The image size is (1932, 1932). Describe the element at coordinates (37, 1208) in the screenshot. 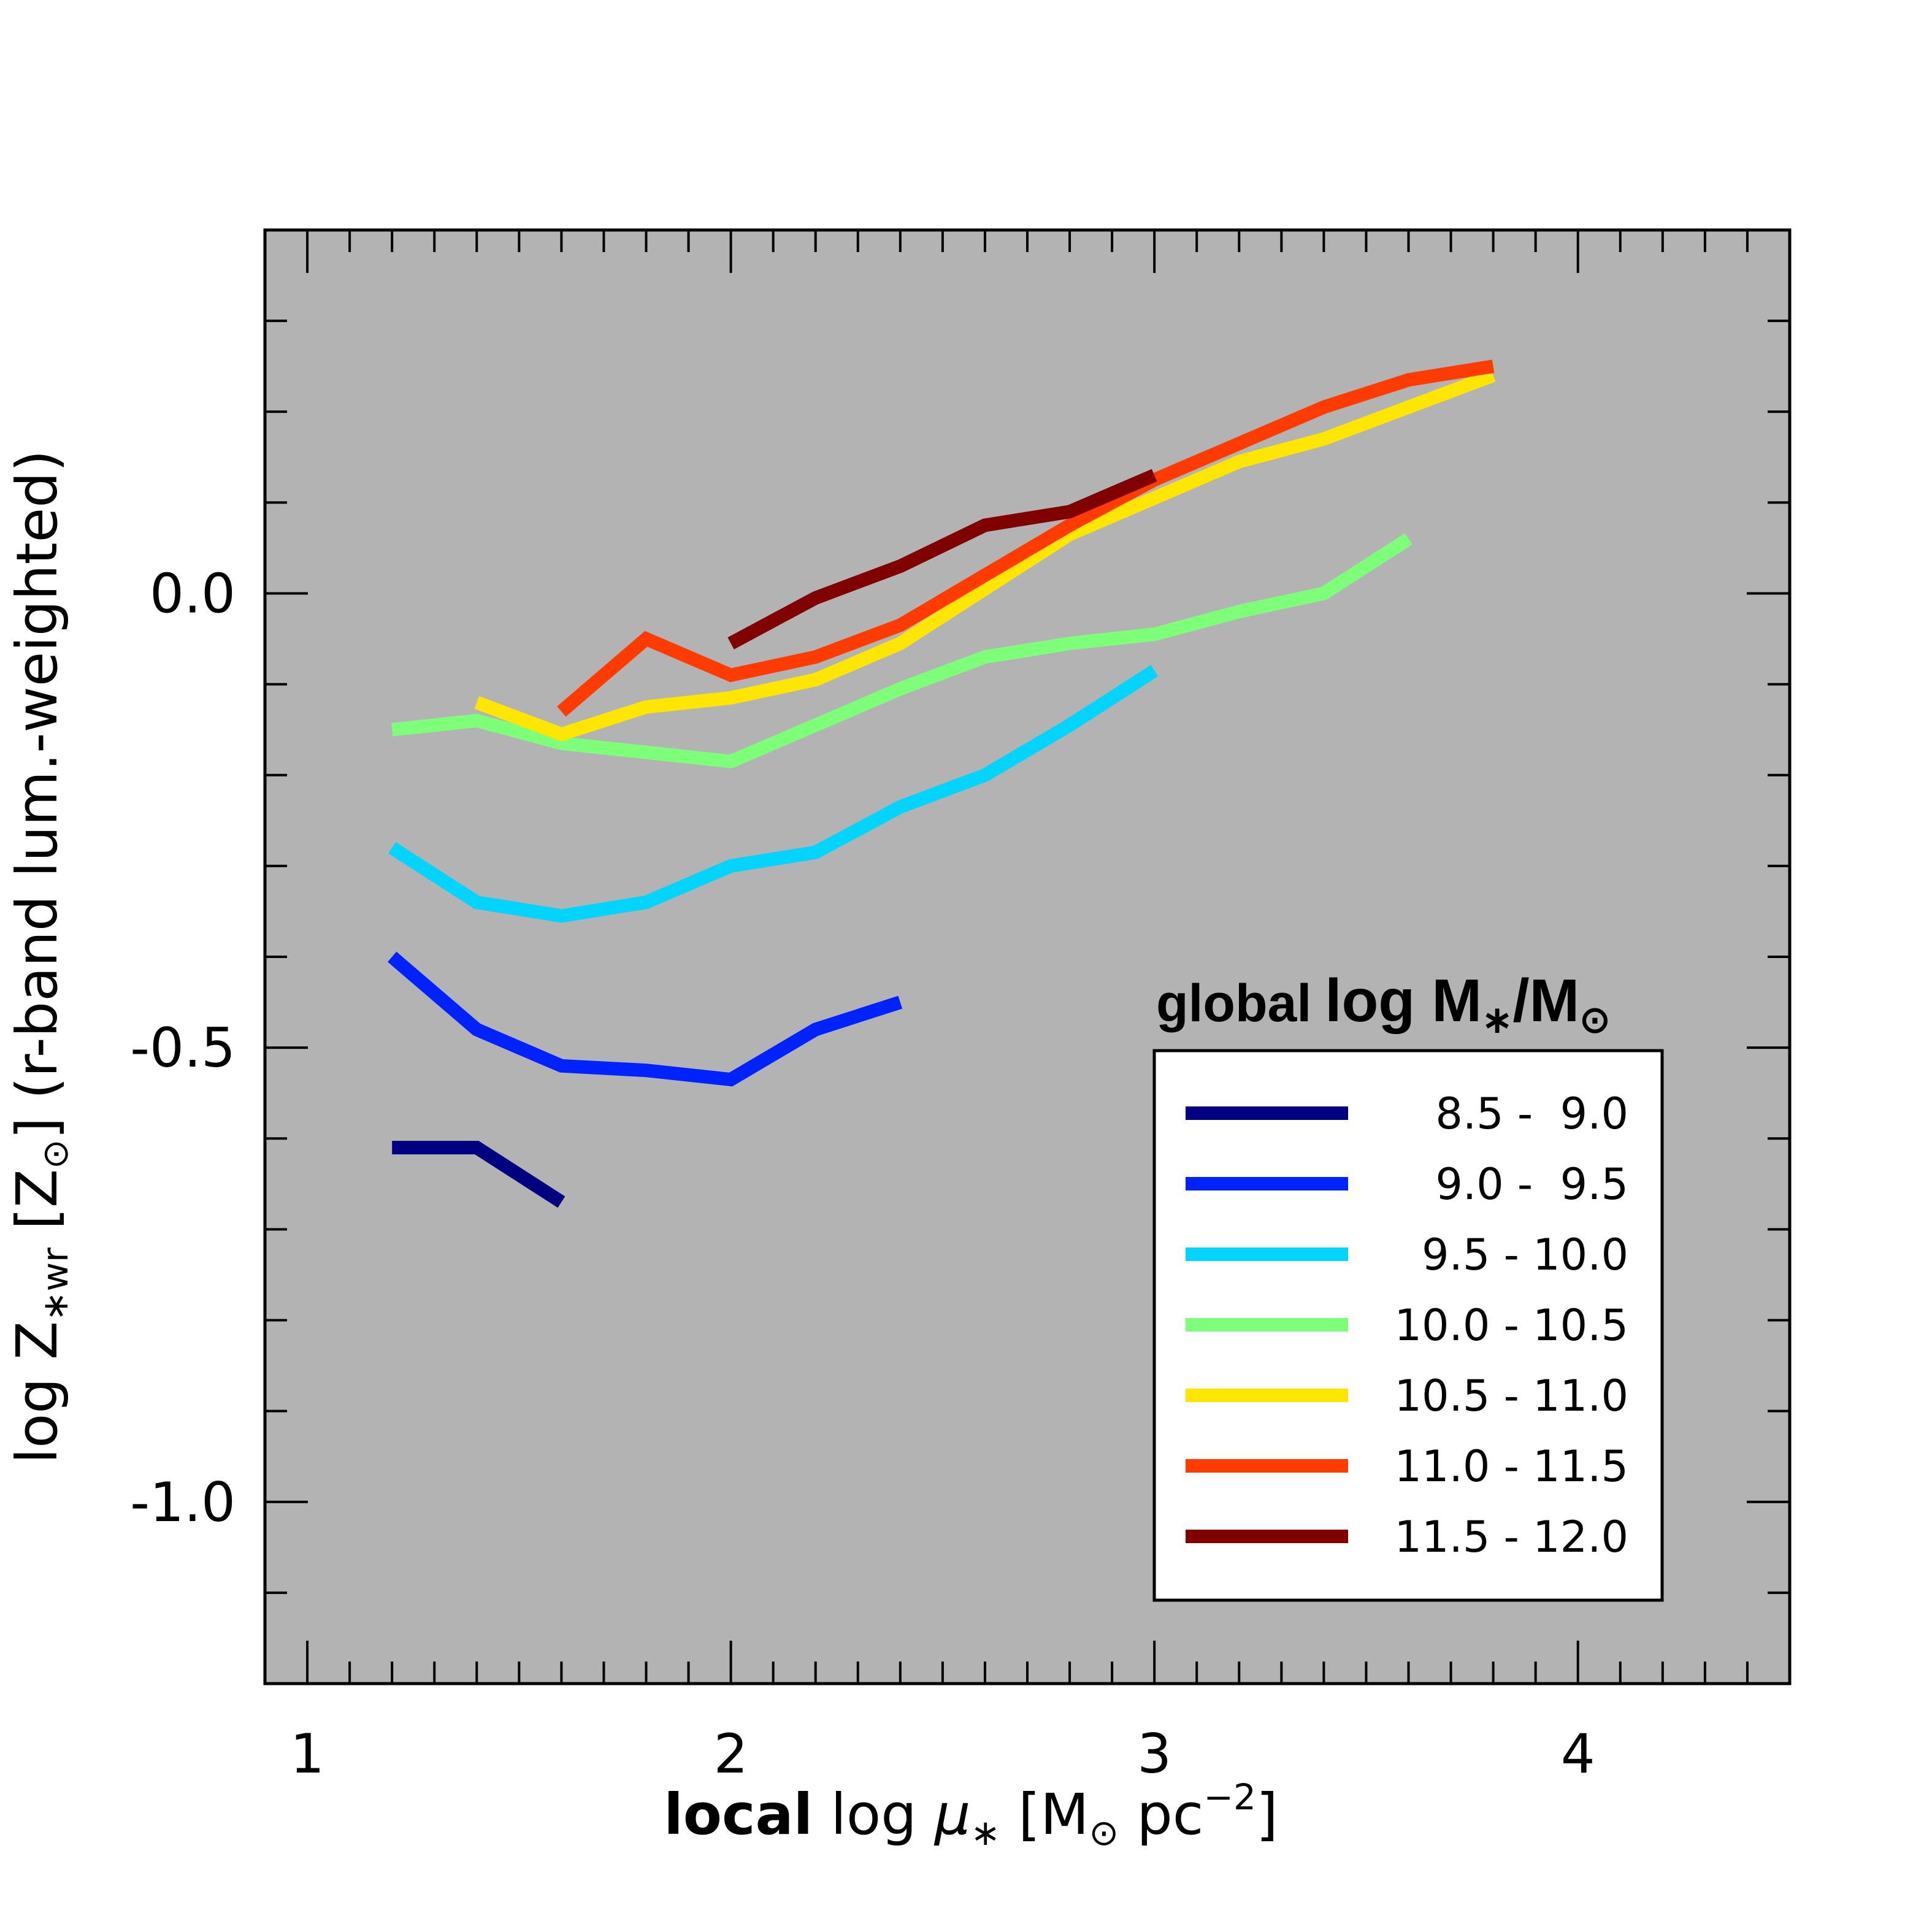

I see `y-axis-label-mid: [Z` at that location.